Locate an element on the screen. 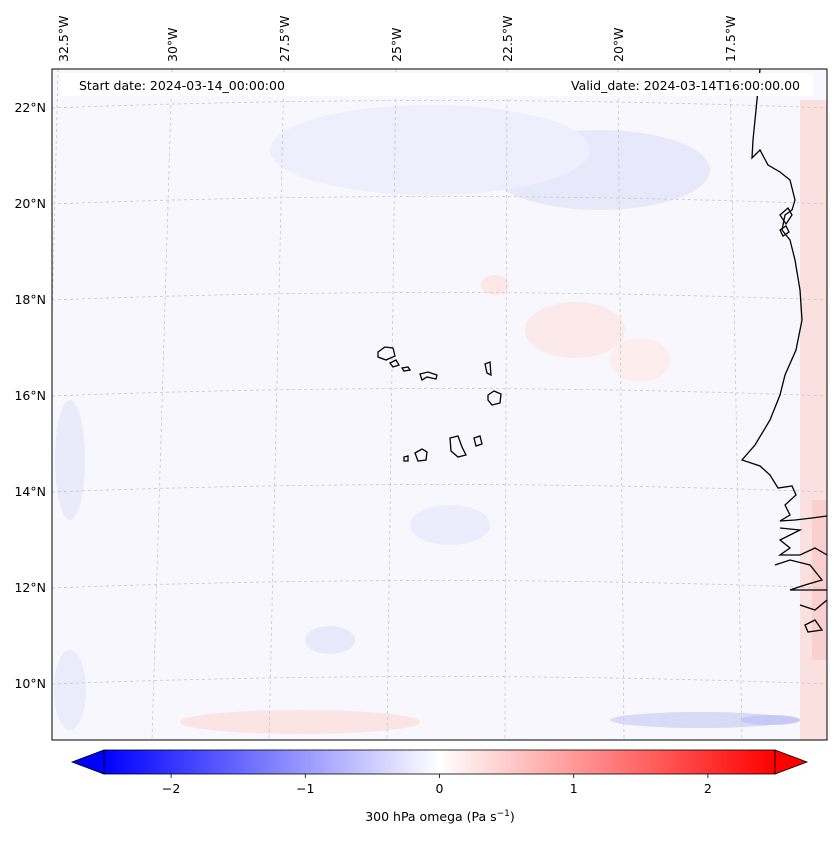 Image resolution: width=837 pixels, height=843 pixels. colorbar: −2 −1 0 1 2 300 hPa omega (Pa s−1) is located at coordinates (439, 786).